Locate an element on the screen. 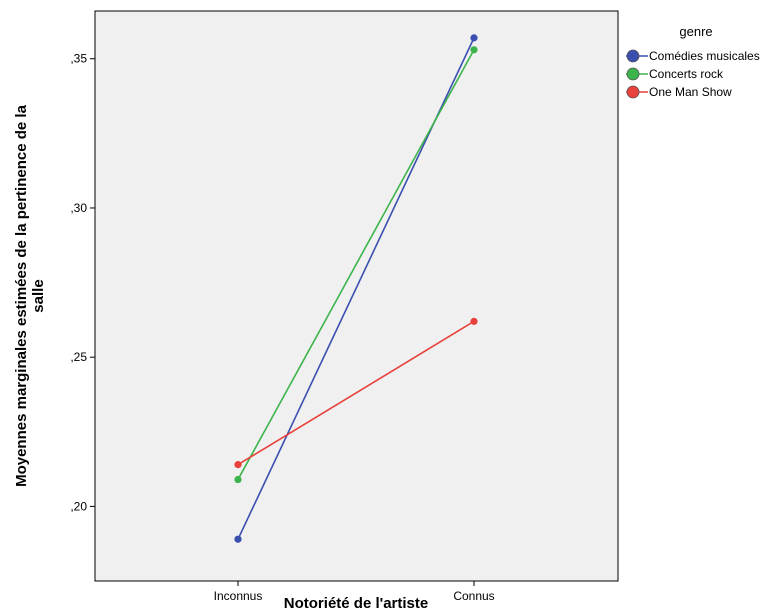 The height and width of the screenshot is (615, 781). x-axis: Inconnus Connus is located at coordinates (354, 592).